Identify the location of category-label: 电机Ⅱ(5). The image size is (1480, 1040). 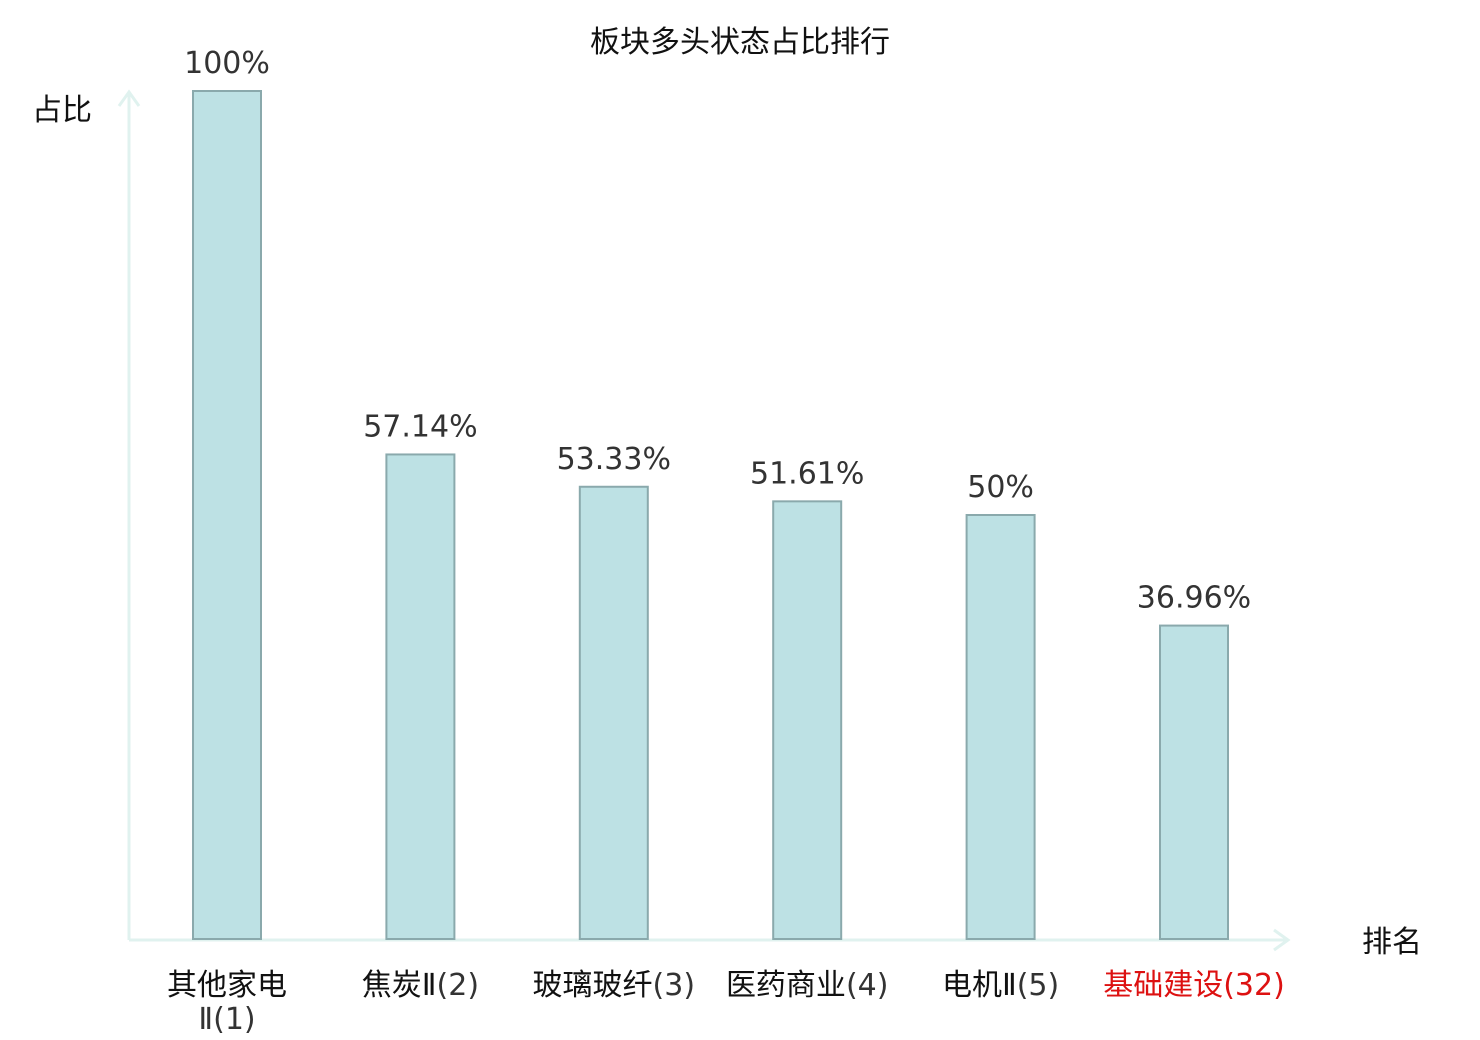
(1000, 985).